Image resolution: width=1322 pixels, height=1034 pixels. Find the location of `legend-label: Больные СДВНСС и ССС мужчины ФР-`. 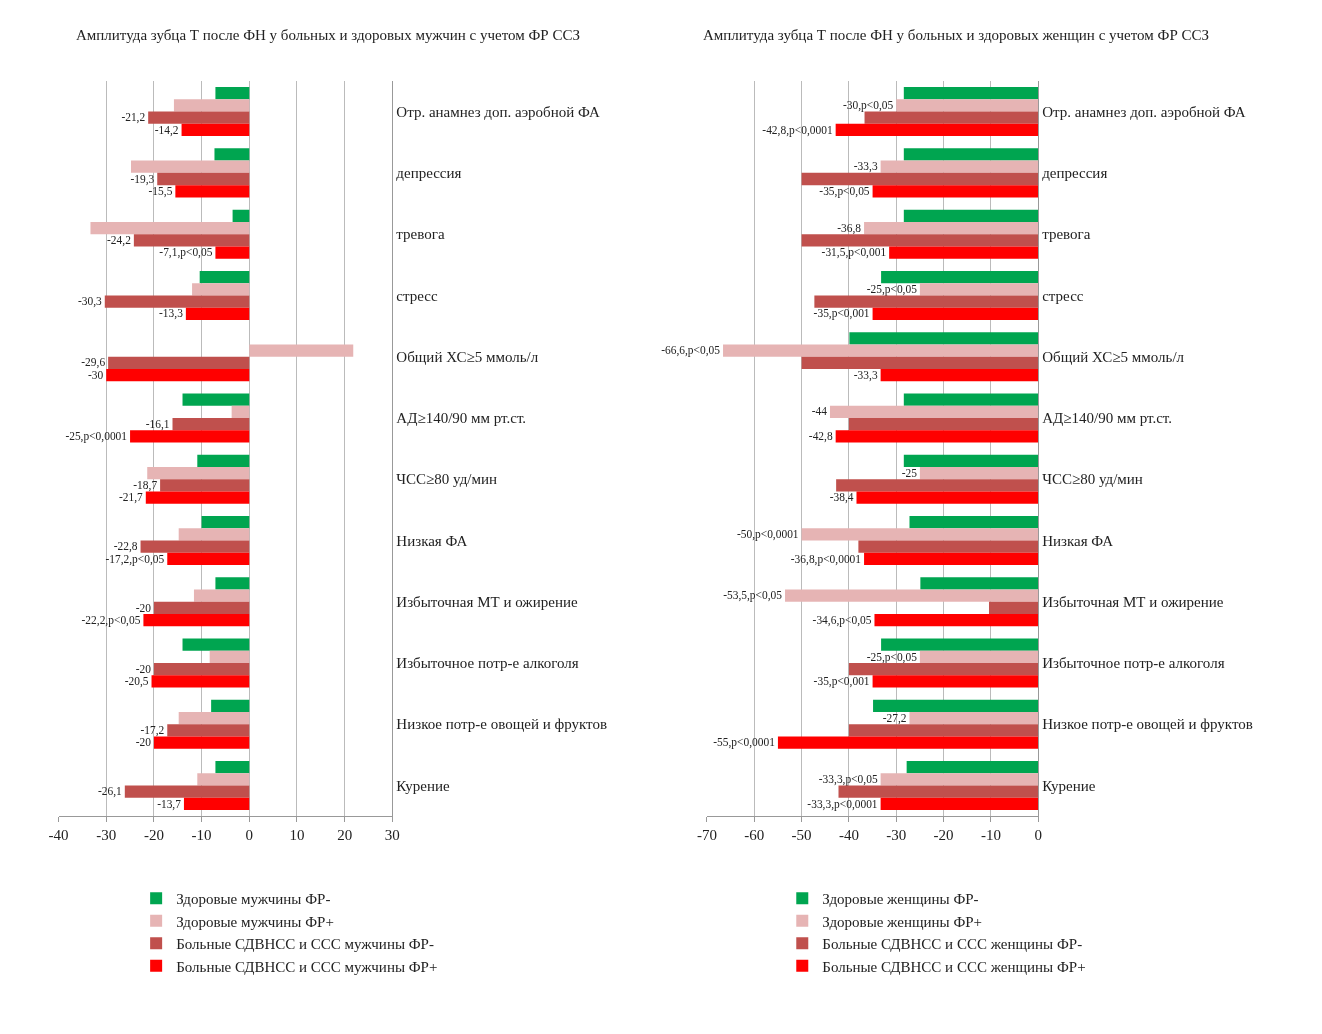

legend-label: Больные СДВНСС и ССС мужчины ФР- is located at coordinates (305, 944).